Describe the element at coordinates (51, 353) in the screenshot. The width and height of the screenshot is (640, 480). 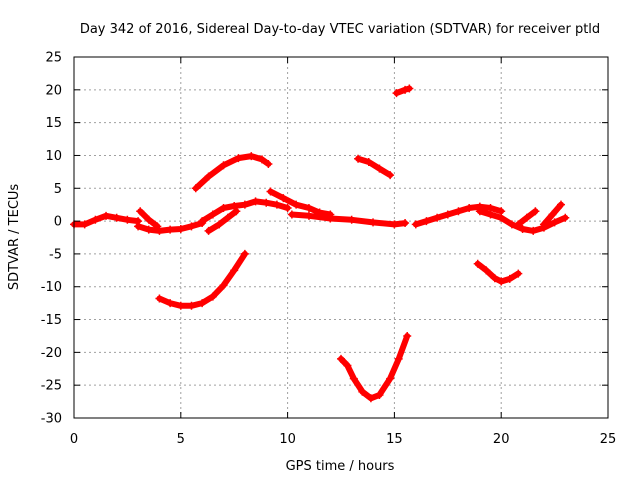
I see `y-tick-label: -20` at that location.